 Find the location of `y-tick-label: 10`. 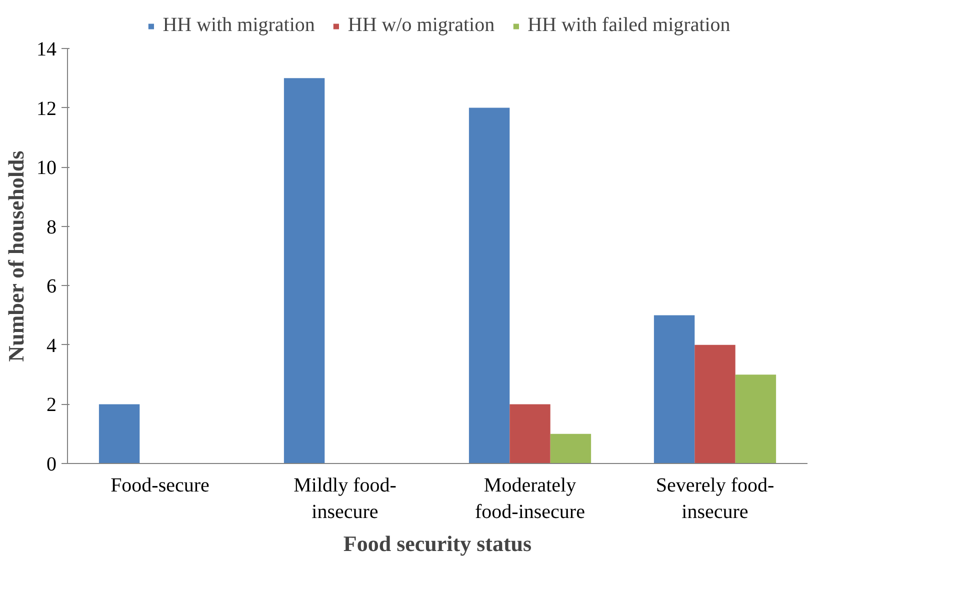

y-tick-label: 10 is located at coordinates (46, 168).